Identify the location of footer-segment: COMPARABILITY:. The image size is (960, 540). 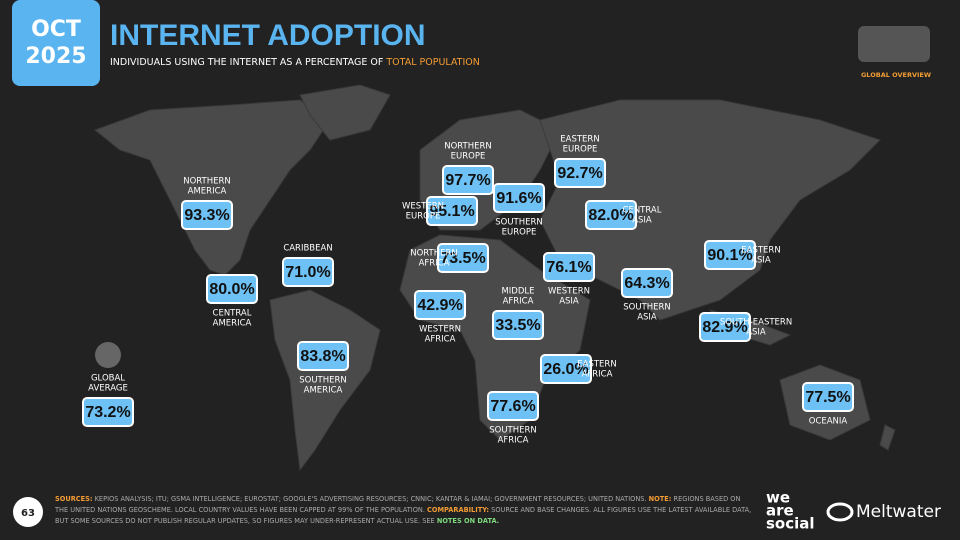
(458, 510).